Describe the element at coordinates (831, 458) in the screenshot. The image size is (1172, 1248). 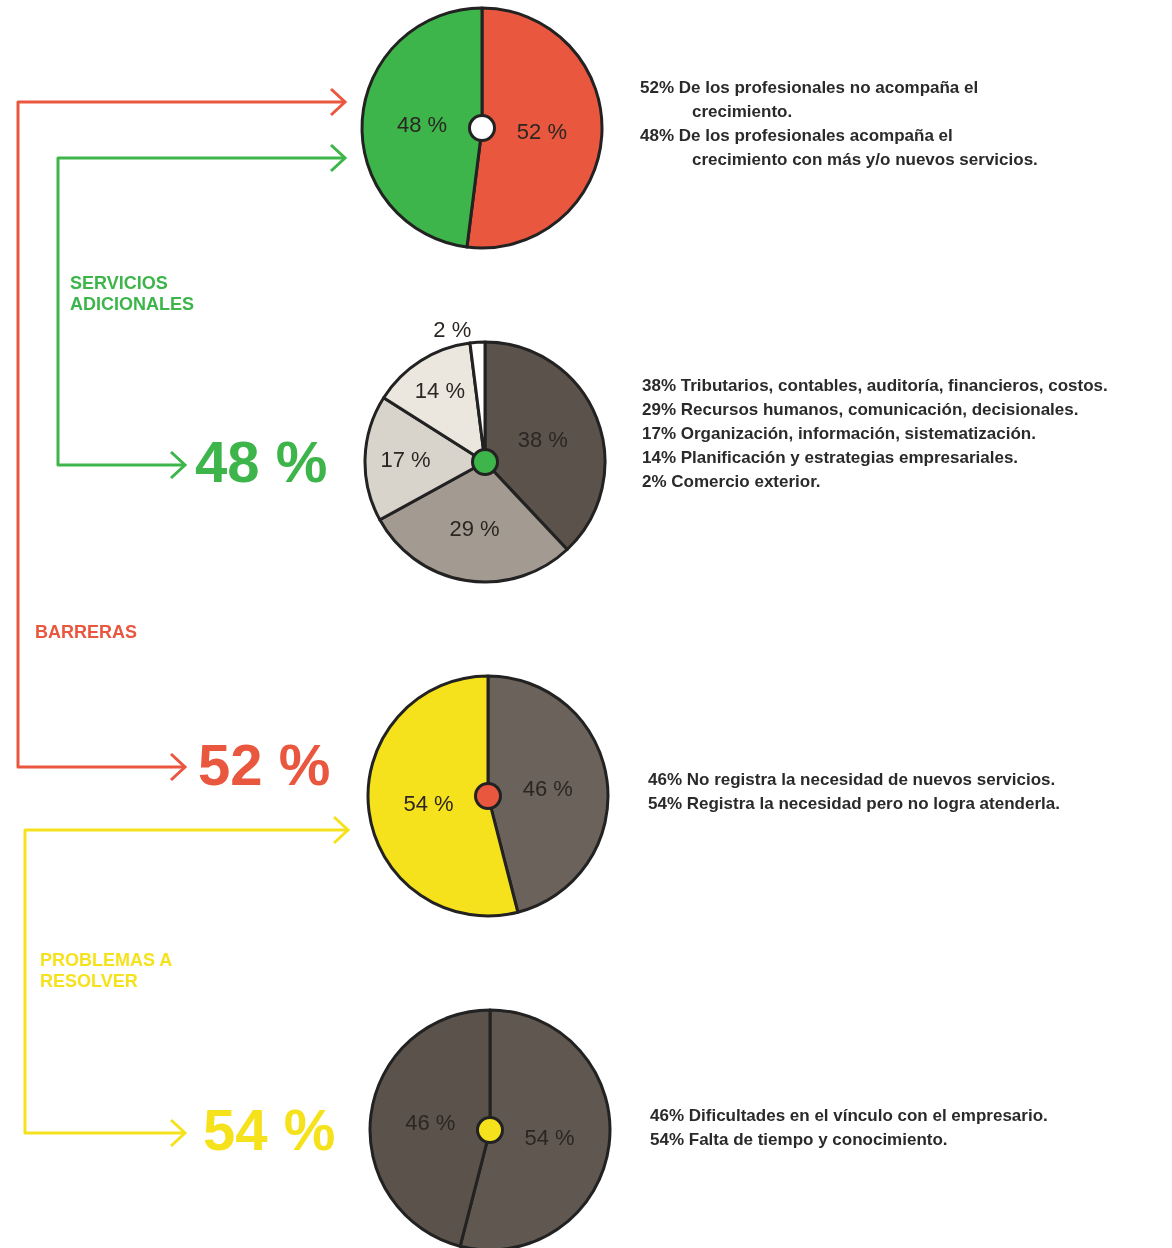
I see `text: 14% Planificación y estrategias empresariales.` at that location.